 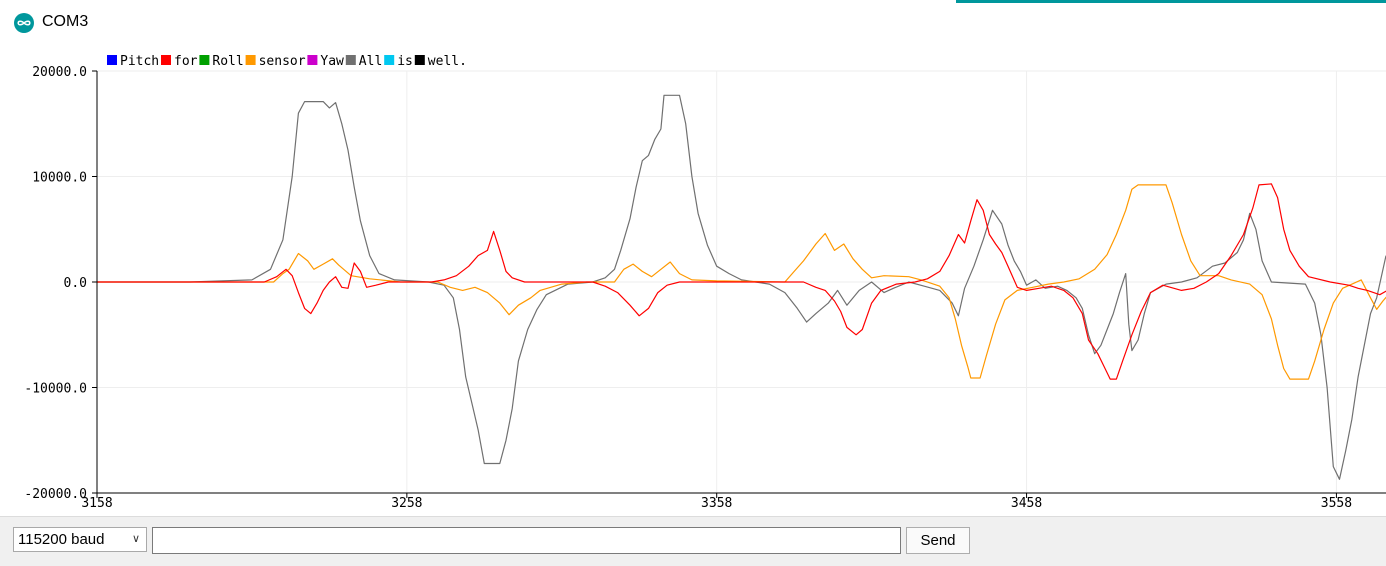 What do you see at coordinates (693, 23) in the screenshot?
I see `title-bar: COM3` at bounding box center [693, 23].